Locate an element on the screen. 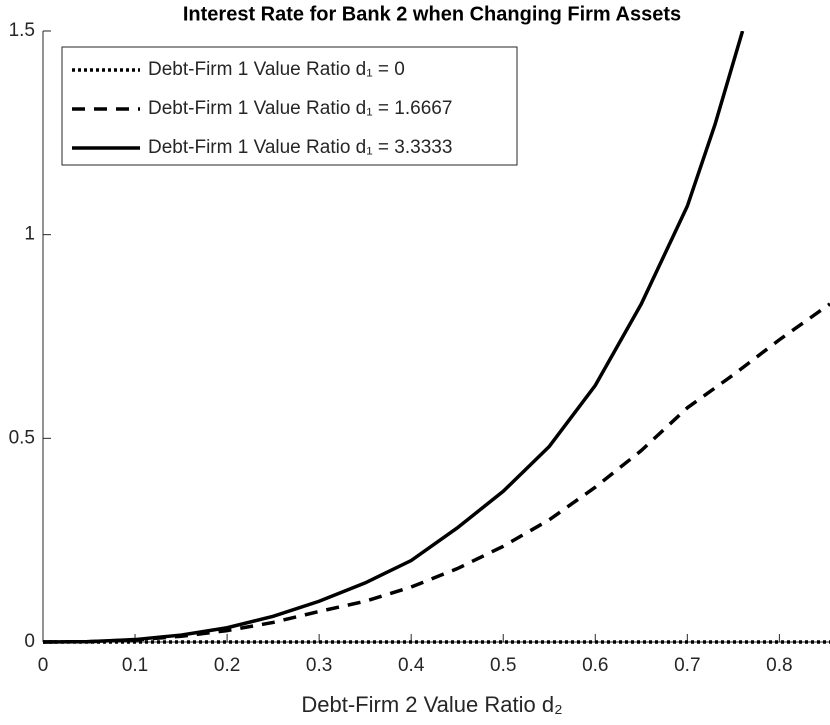 Image resolution: width=830 pixels, height=725 pixels. x-tick-label: 0.5 is located at coordinates (503, 665).